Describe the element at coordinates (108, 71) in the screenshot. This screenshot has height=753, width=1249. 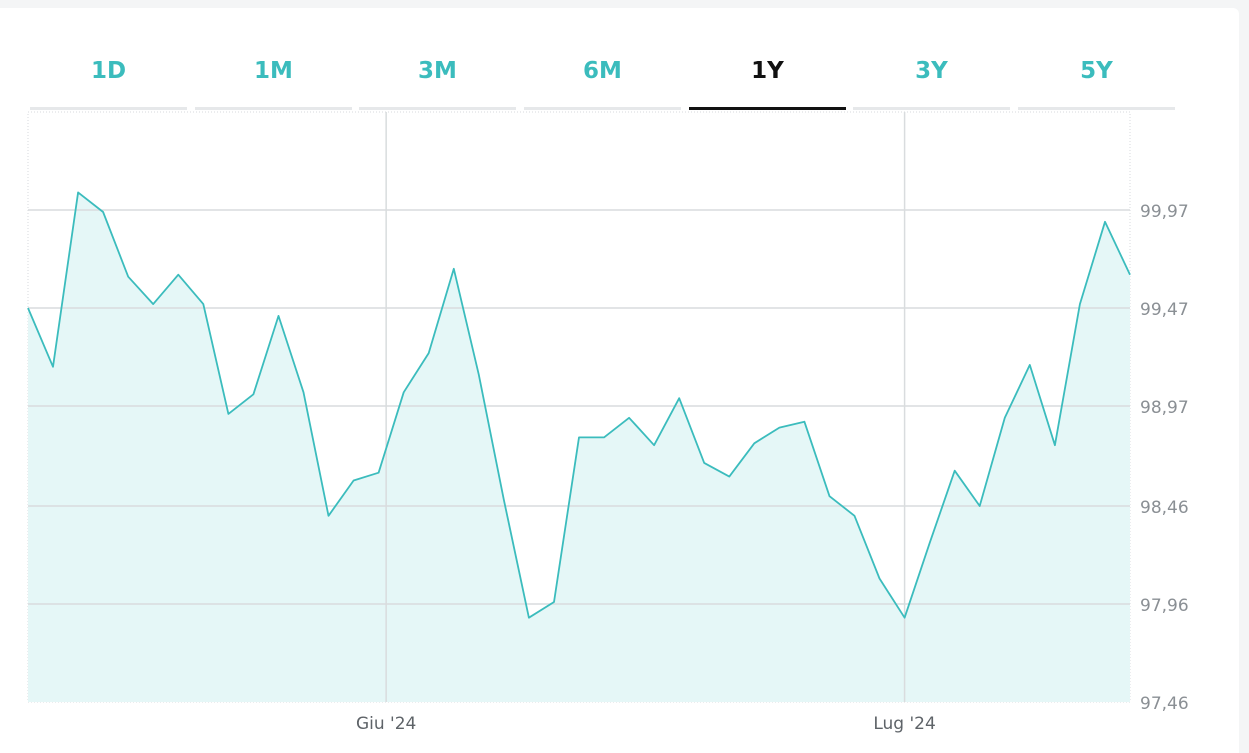
I see `tab-label: 1D` at that location.